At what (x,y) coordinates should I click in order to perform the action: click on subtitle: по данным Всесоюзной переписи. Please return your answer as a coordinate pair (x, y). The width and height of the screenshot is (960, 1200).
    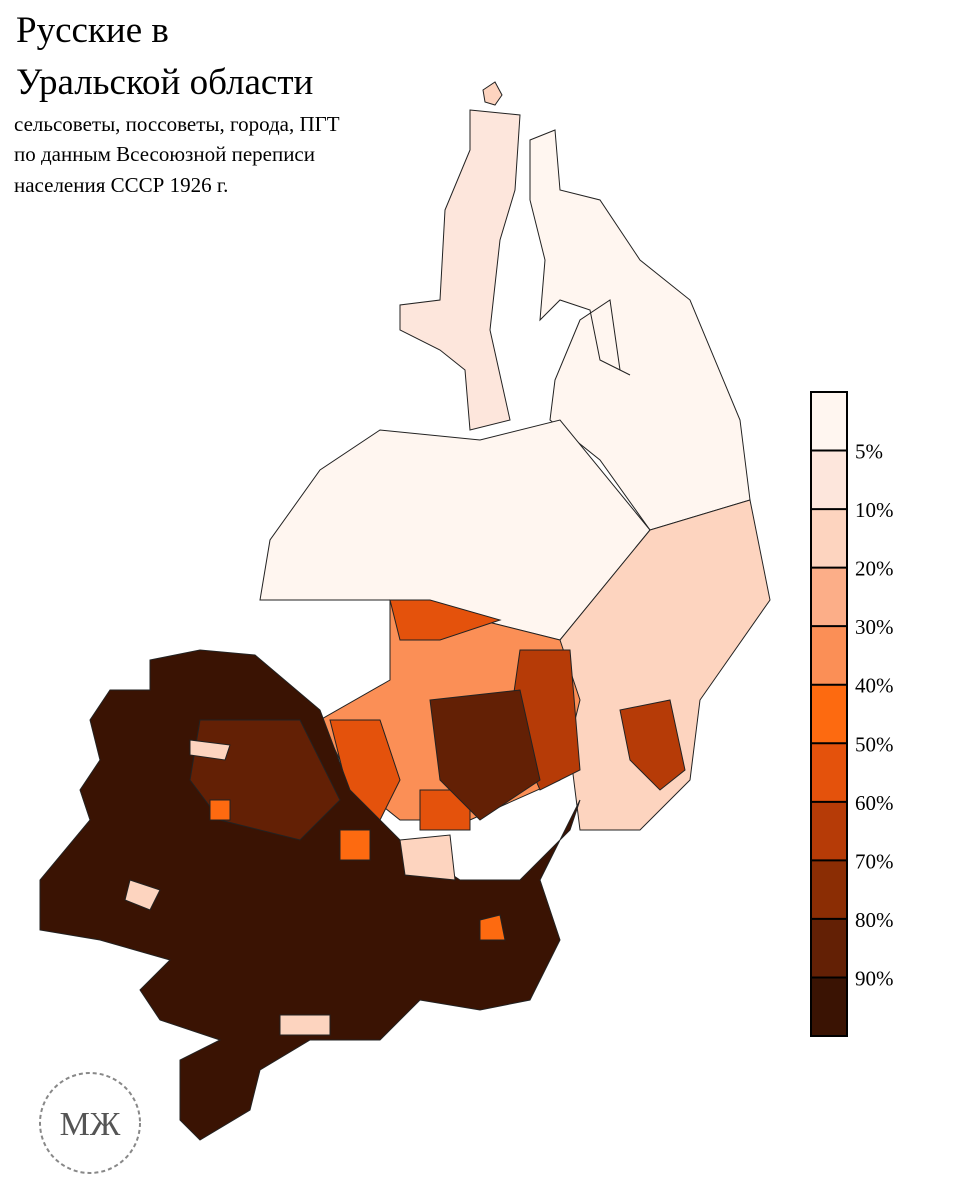
    Looking at the image, I should click on (164, 154).